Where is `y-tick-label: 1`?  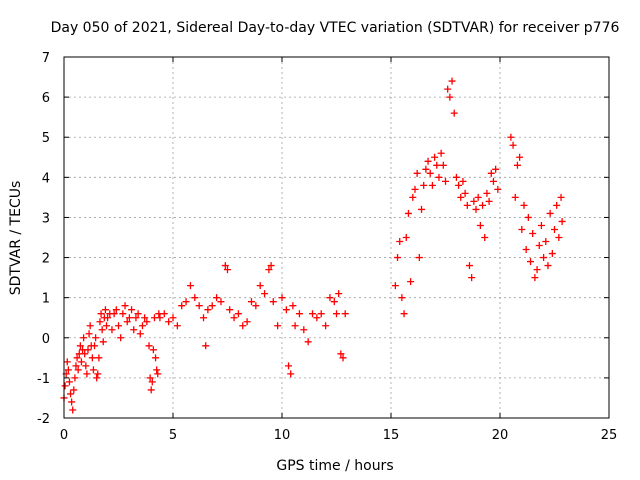 y-tick-label: 1 is located at coordinates (46, 299).